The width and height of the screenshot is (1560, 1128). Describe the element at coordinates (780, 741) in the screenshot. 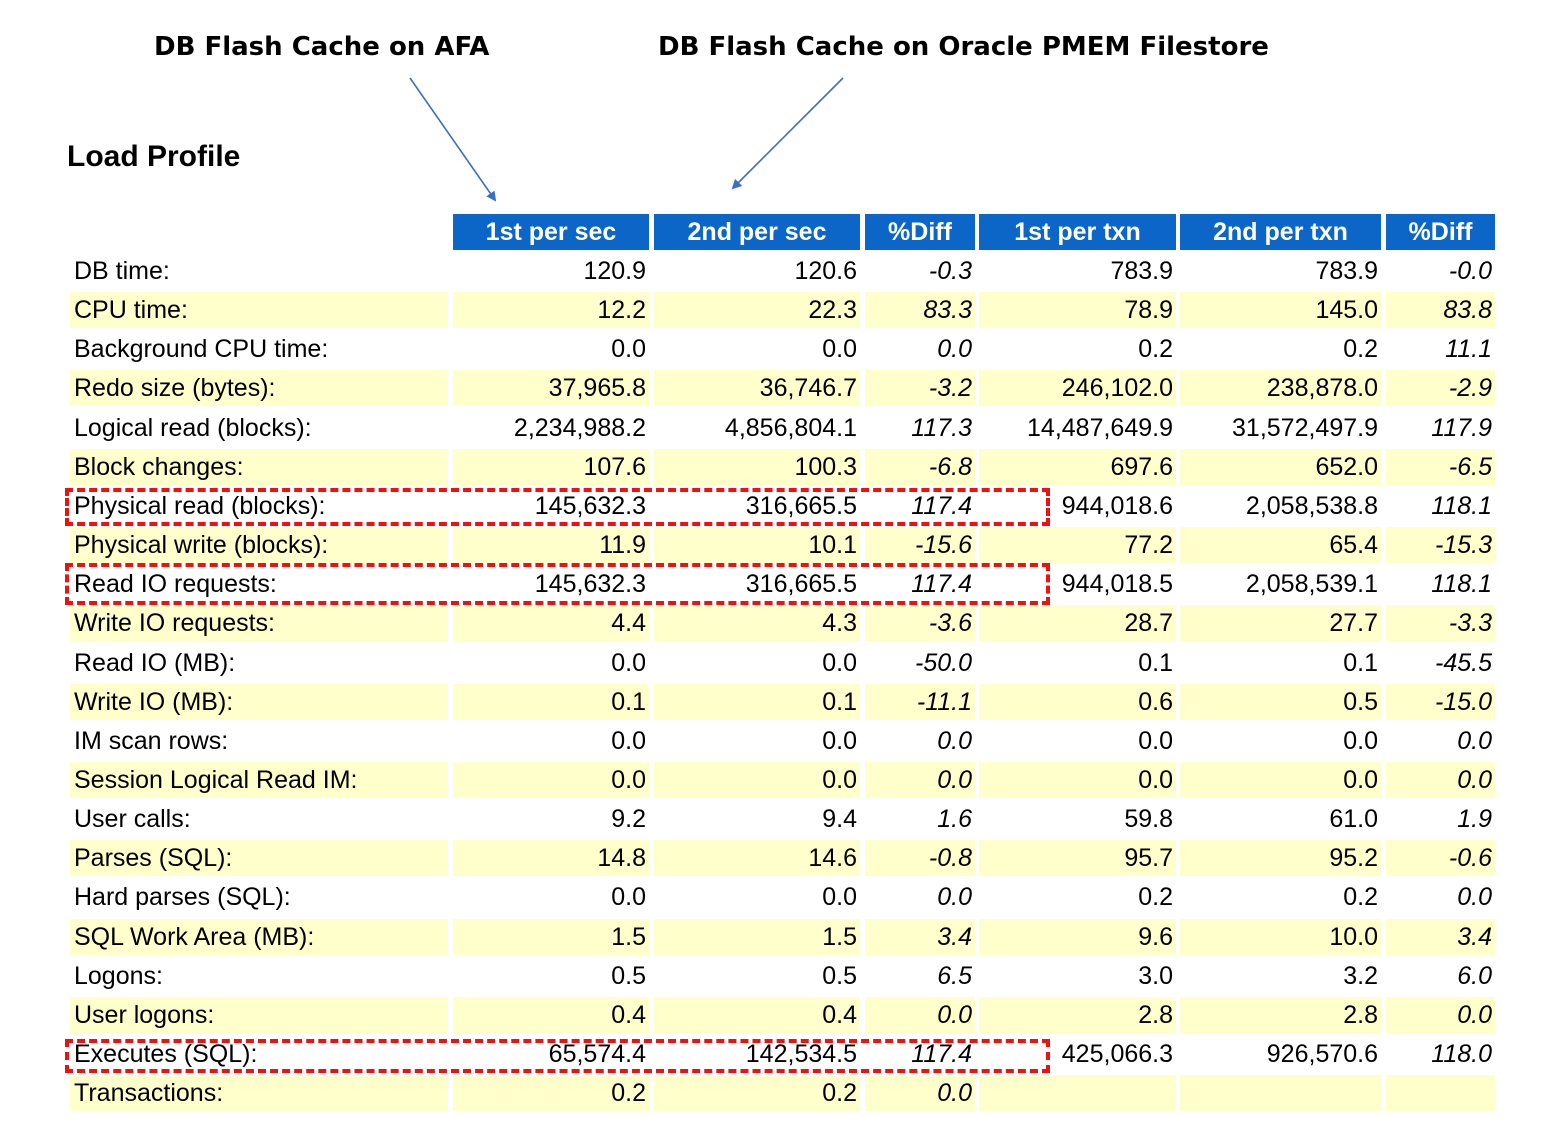

I see `table-row: IM scan rows: 0.0 0.0 0.0 0.0 0.0 0.0` at that location.